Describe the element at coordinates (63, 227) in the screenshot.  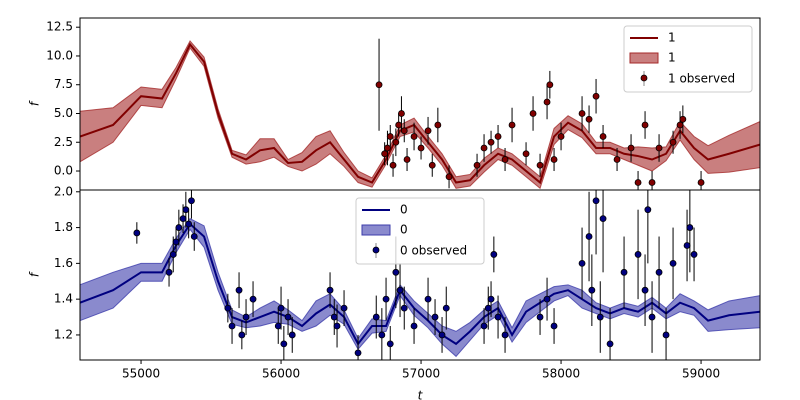
I see `y-tick-label: 1.8` at that location.